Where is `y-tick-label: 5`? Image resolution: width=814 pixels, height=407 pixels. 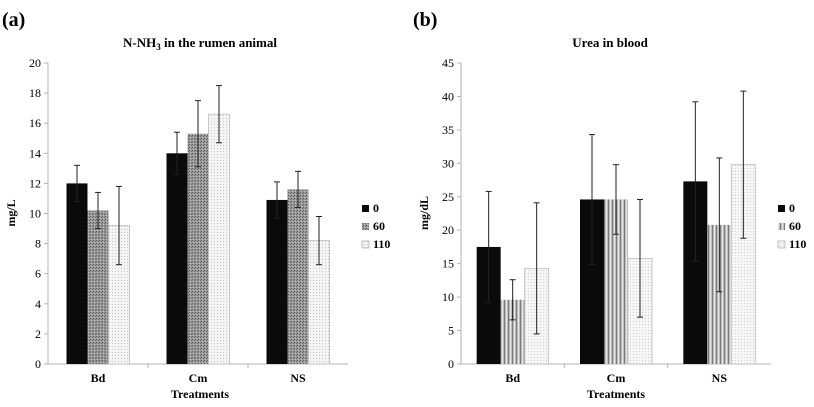
y-tick-label: 5 is located at coordinates (451, 331).